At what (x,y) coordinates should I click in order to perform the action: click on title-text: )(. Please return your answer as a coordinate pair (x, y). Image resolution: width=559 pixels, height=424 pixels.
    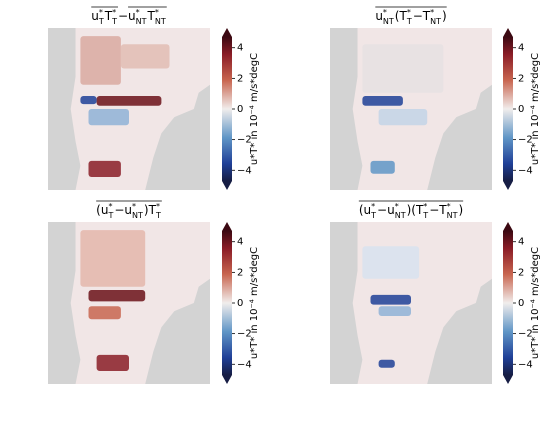
    Looking at the image, I should click on (411, 210).